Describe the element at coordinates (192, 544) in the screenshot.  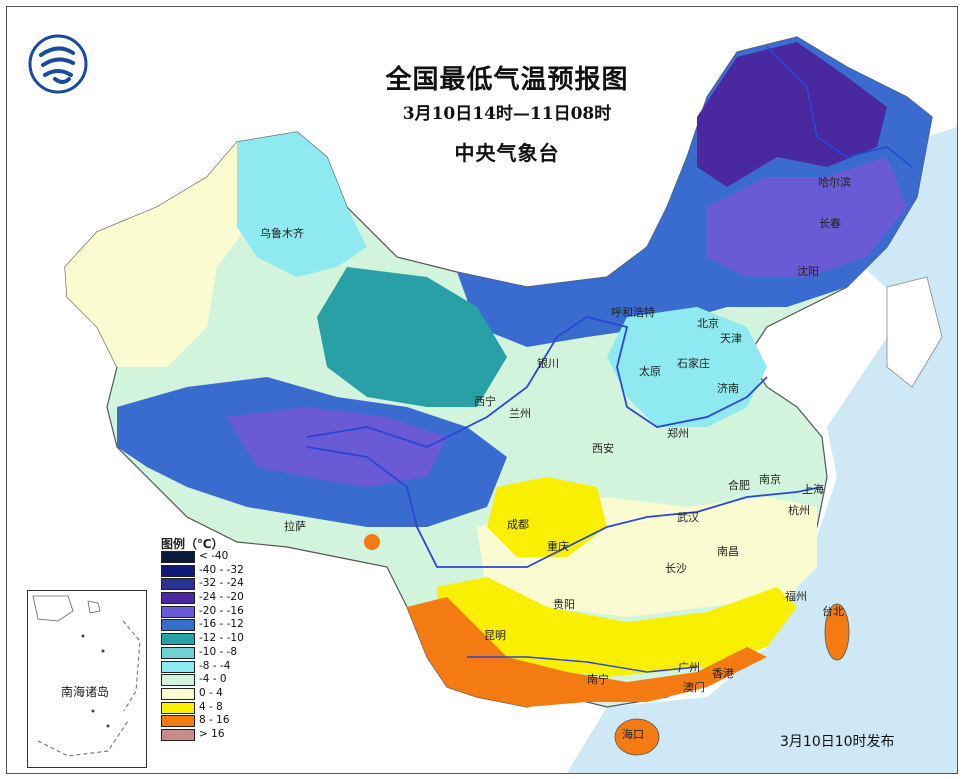
I see `legend-title: 图例（℃）` at that location.